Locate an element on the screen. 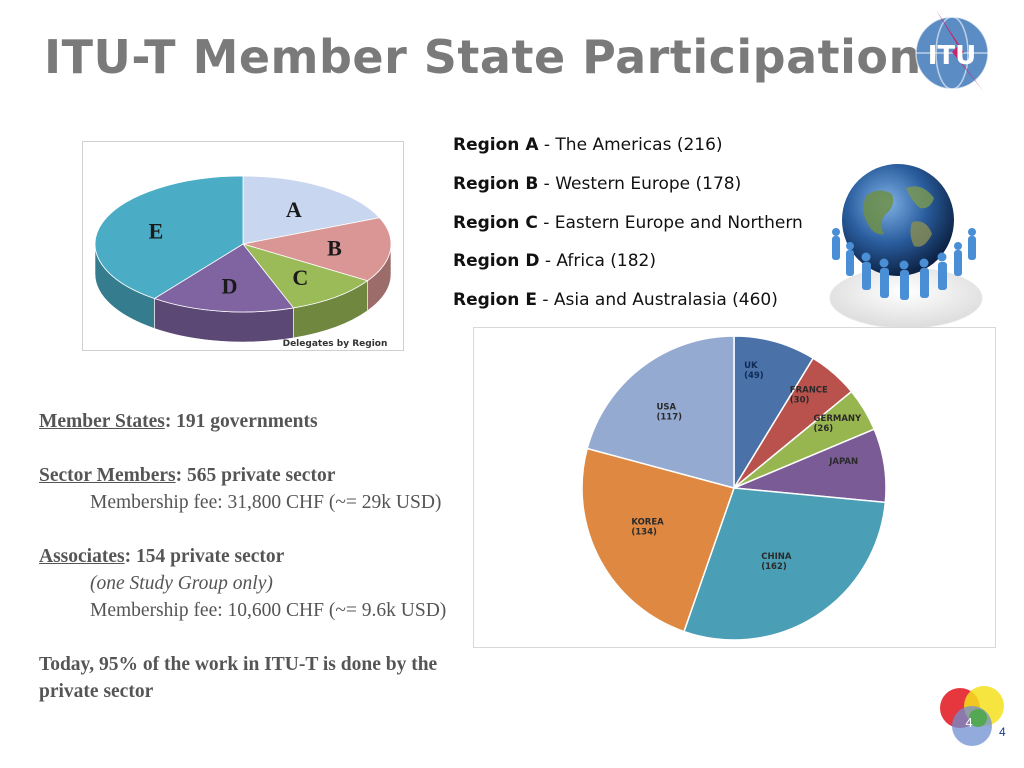  country-slice-label: KOREA (134) is located at coordinates (647, 528).